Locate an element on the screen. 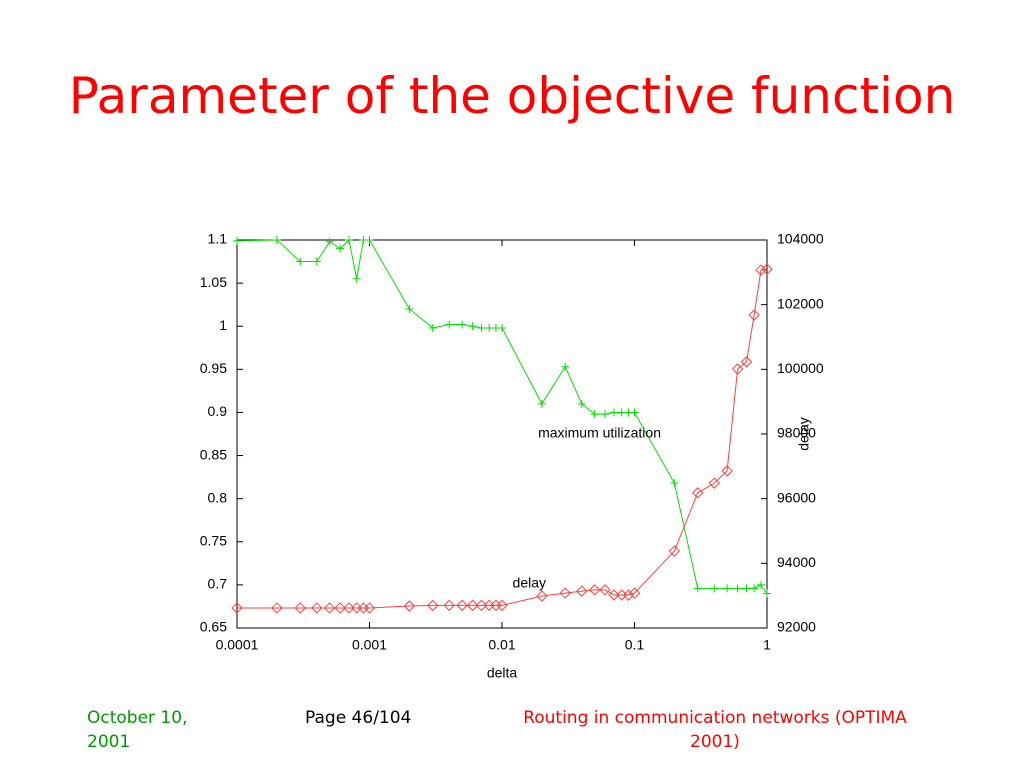 The width and height of the screenshot is (1024, 768). slide-title: Parameter of the objective function is located at coordinates (512, 96).